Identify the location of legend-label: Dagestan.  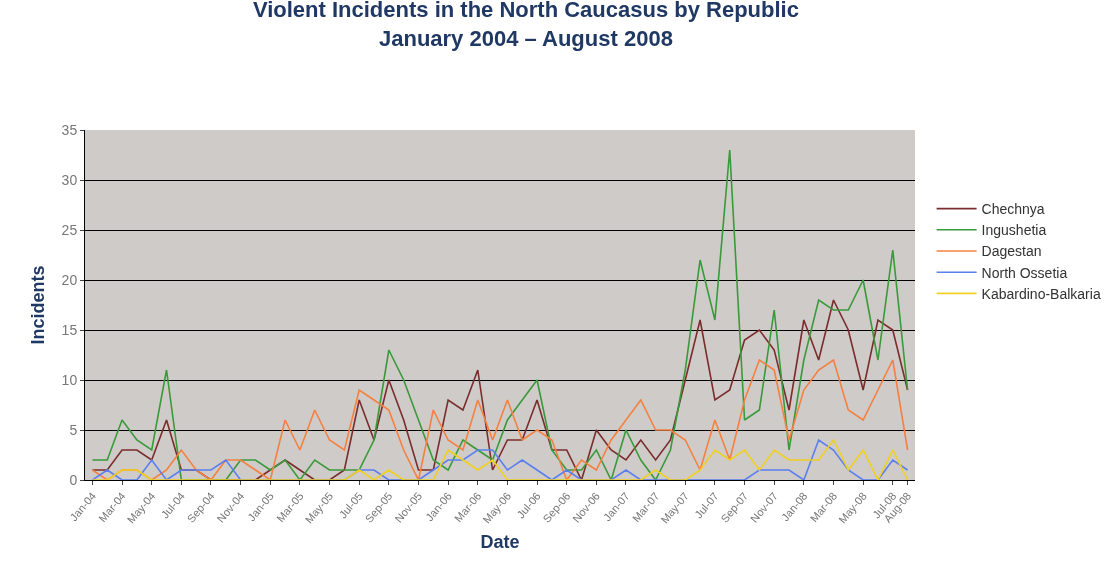
(1011, 251).